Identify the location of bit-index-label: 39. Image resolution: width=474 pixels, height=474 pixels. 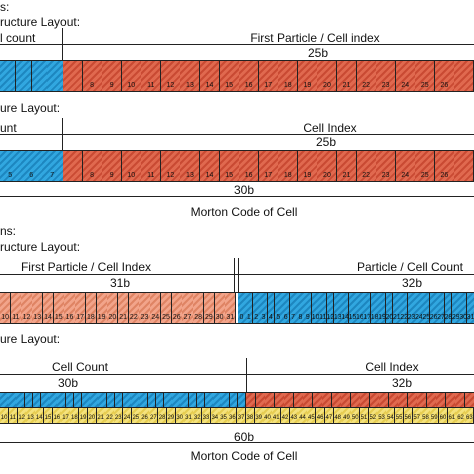
(259, 418).